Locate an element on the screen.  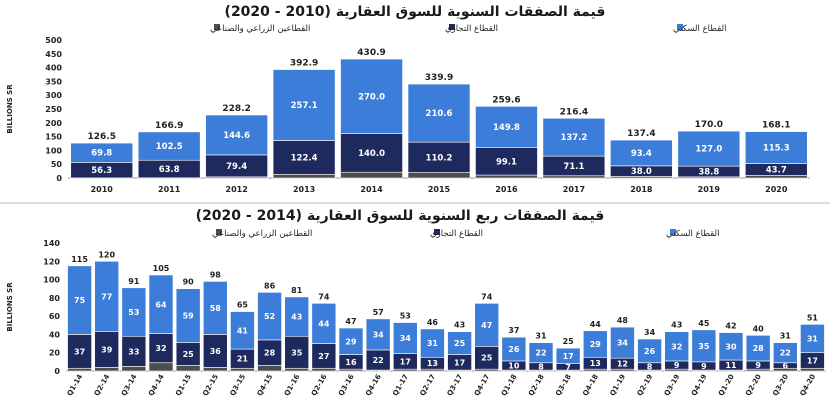
x-tick-label: Q4-15 is located at coordinates (265, 385).